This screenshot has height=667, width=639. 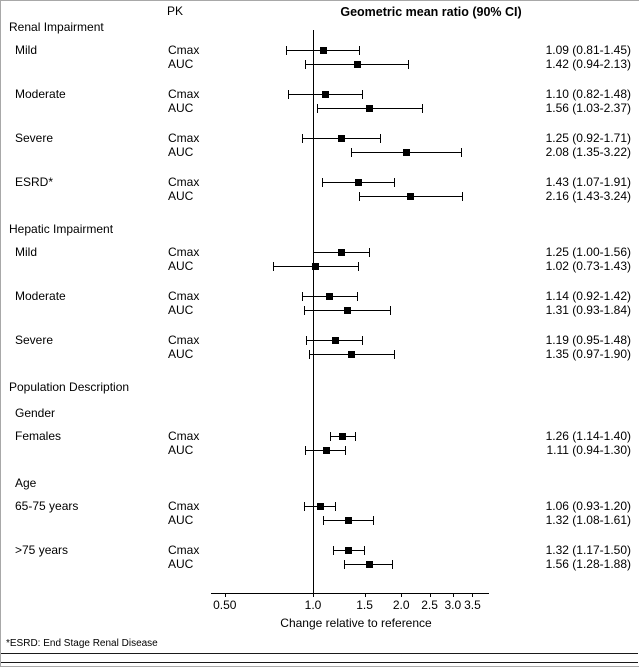 I want to click on sub-heading: Gender, so click(x=35, y=413).